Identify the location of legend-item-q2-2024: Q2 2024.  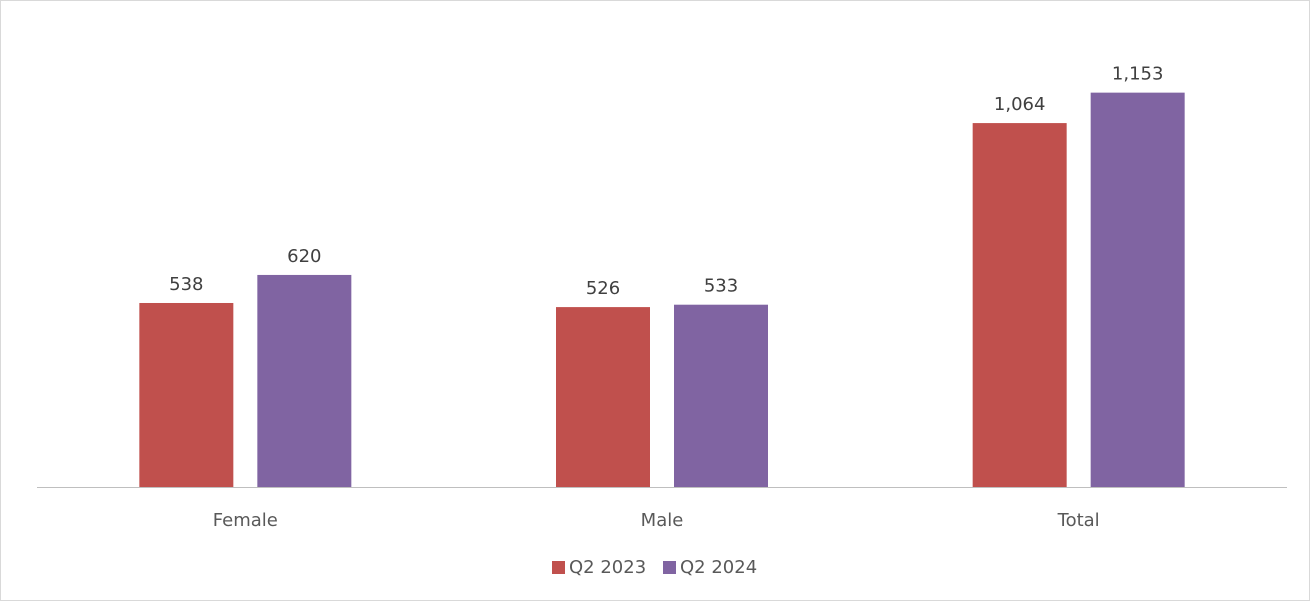
(710, 567).